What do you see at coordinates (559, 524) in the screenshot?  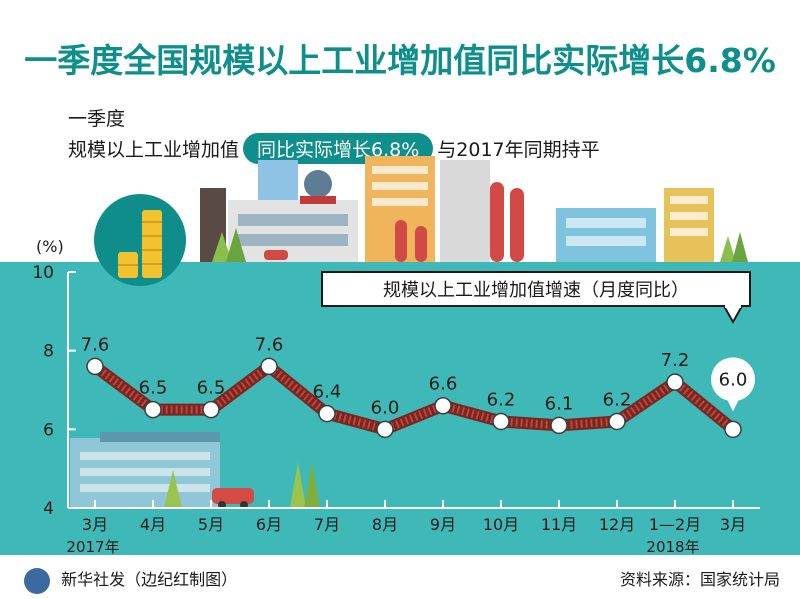 I see `x-tick-label: 11月` at bounding box center [559, 524].